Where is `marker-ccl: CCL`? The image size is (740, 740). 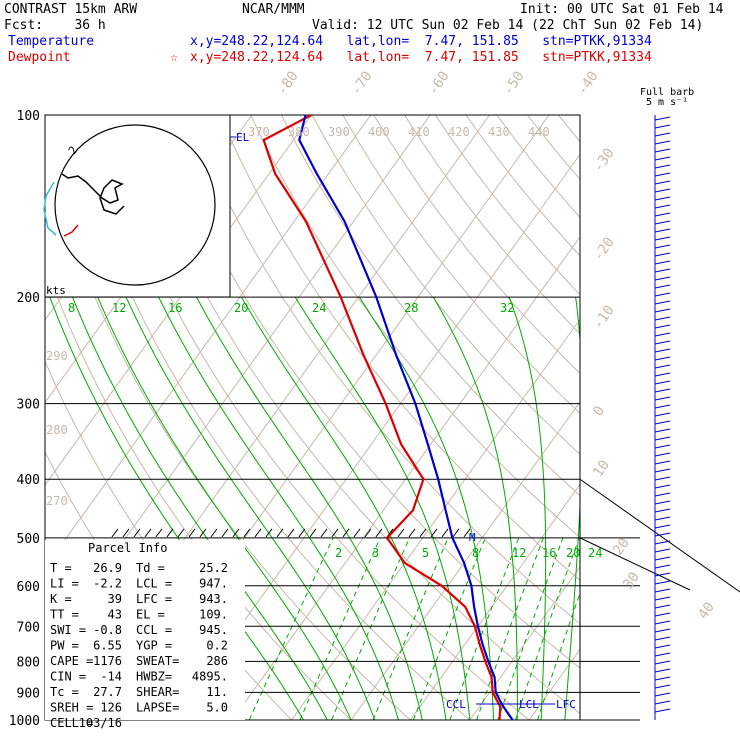
marker-ccl: CCL is located at coordinates (456, 704).